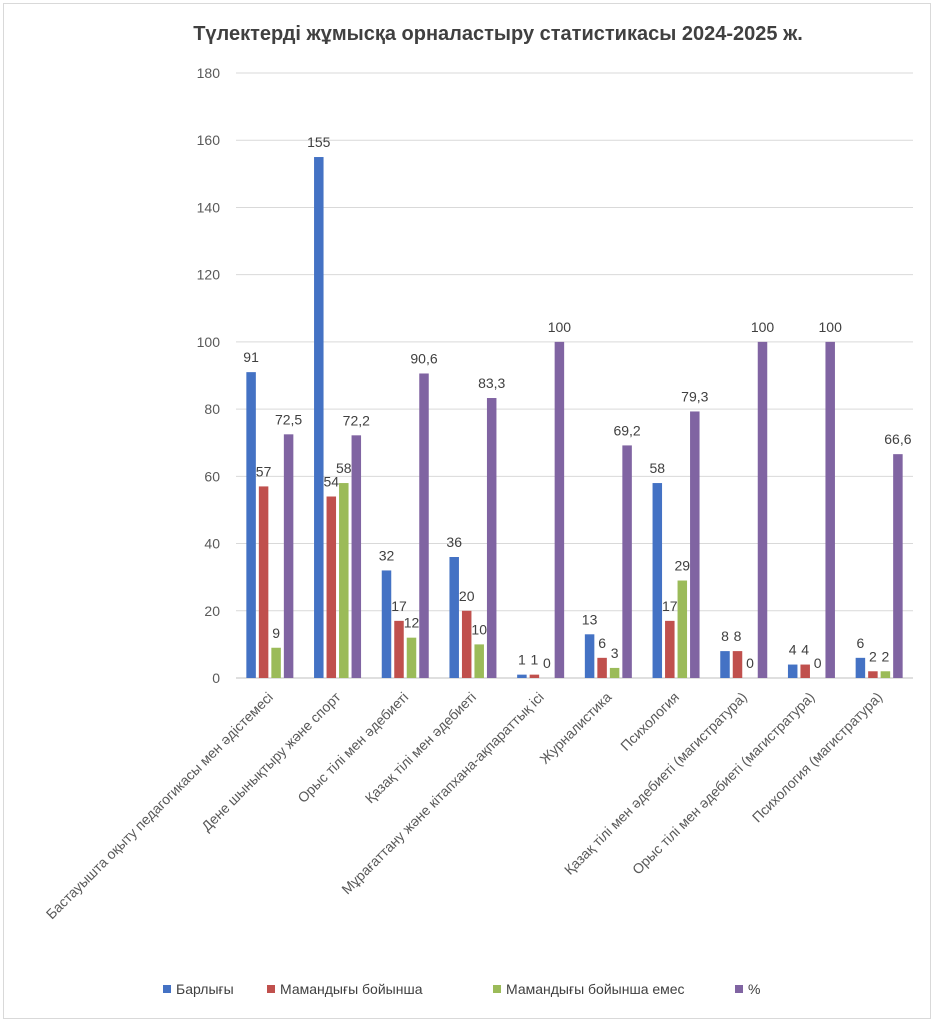 This screenshot has width=936, height=1024. What do you see at coordinates (694, 396) in the screenshot?
I see `data-label: 79,3` at bounding box center [694, 396].